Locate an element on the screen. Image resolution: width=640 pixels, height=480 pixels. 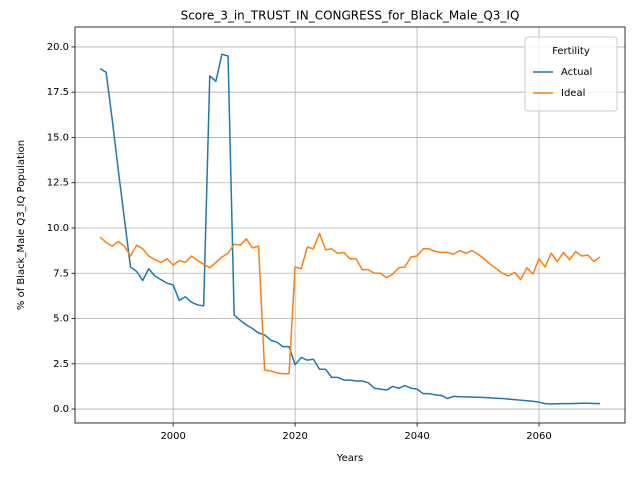
legend-label: Ideal is located at coordinates (573, 93).